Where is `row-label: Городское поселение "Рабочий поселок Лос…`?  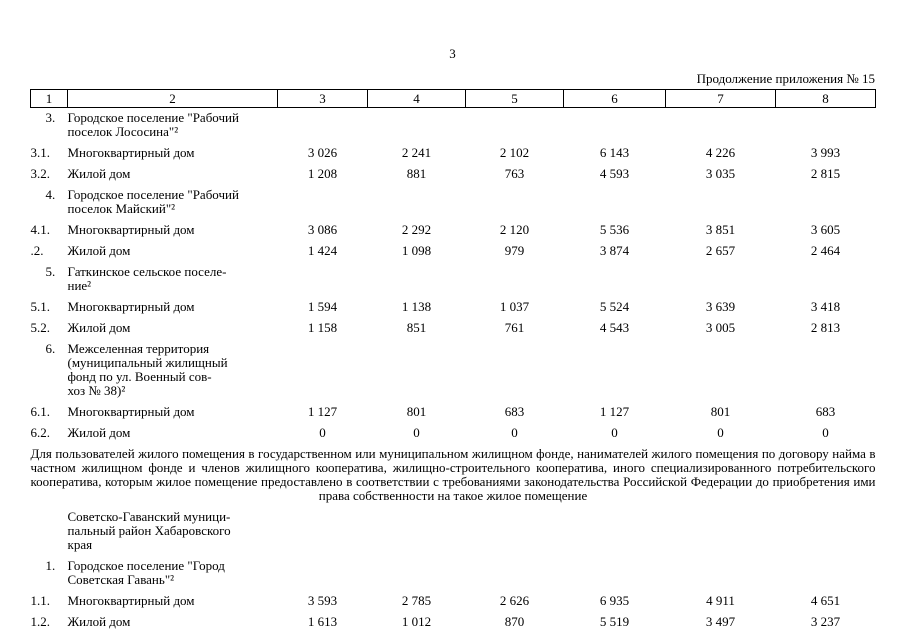
row-label: Городское поселение "Рабочий поселок Лос… is located at coordinates (153, 124).